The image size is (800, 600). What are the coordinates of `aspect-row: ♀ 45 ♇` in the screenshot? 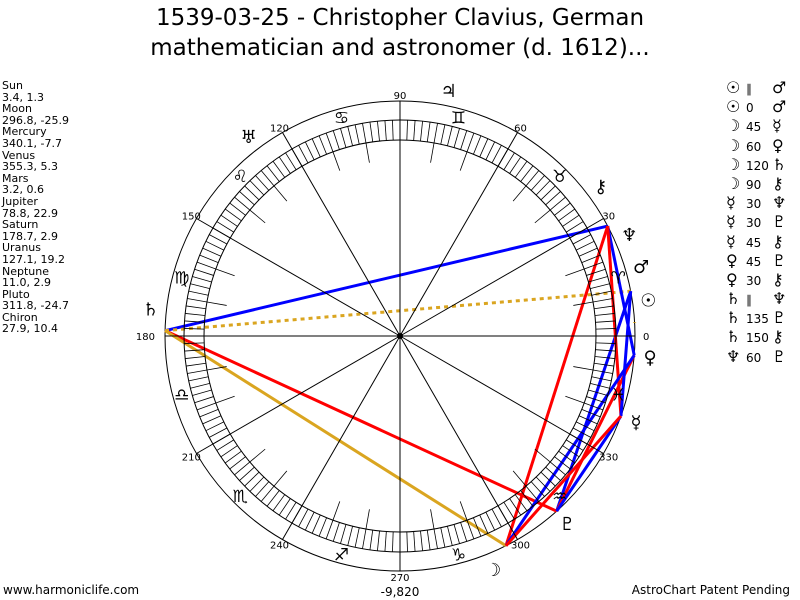 It's located at (756, 260).